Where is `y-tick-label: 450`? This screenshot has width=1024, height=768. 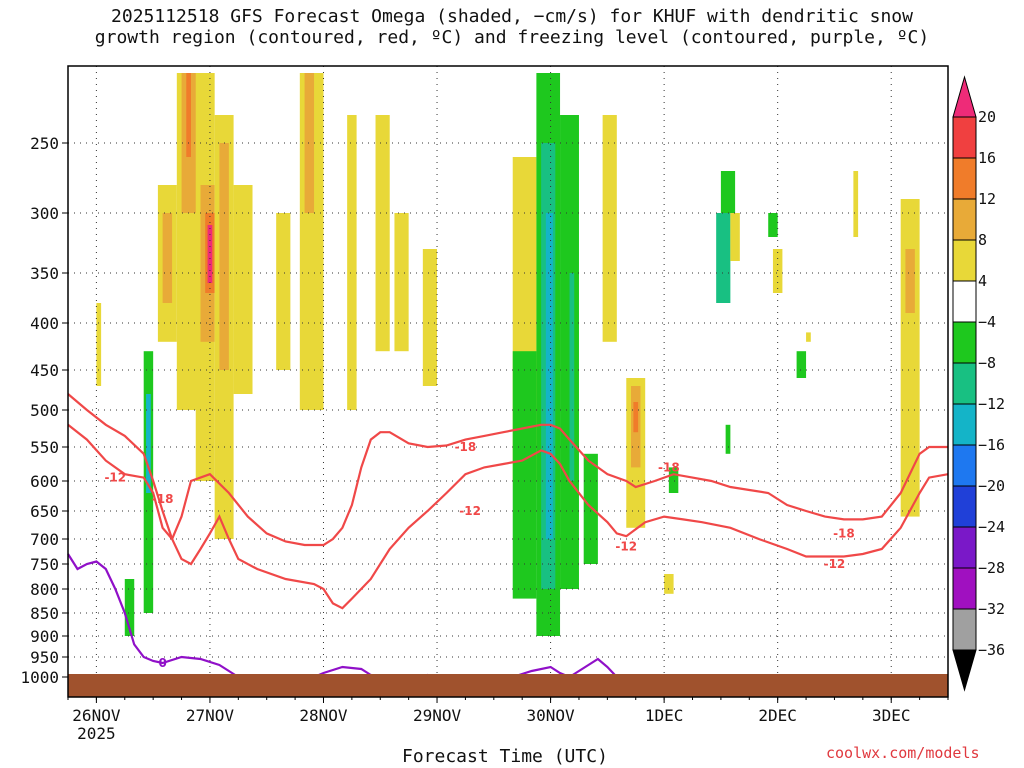 y-tick-label: 450 is located at coordinates (44, 370).